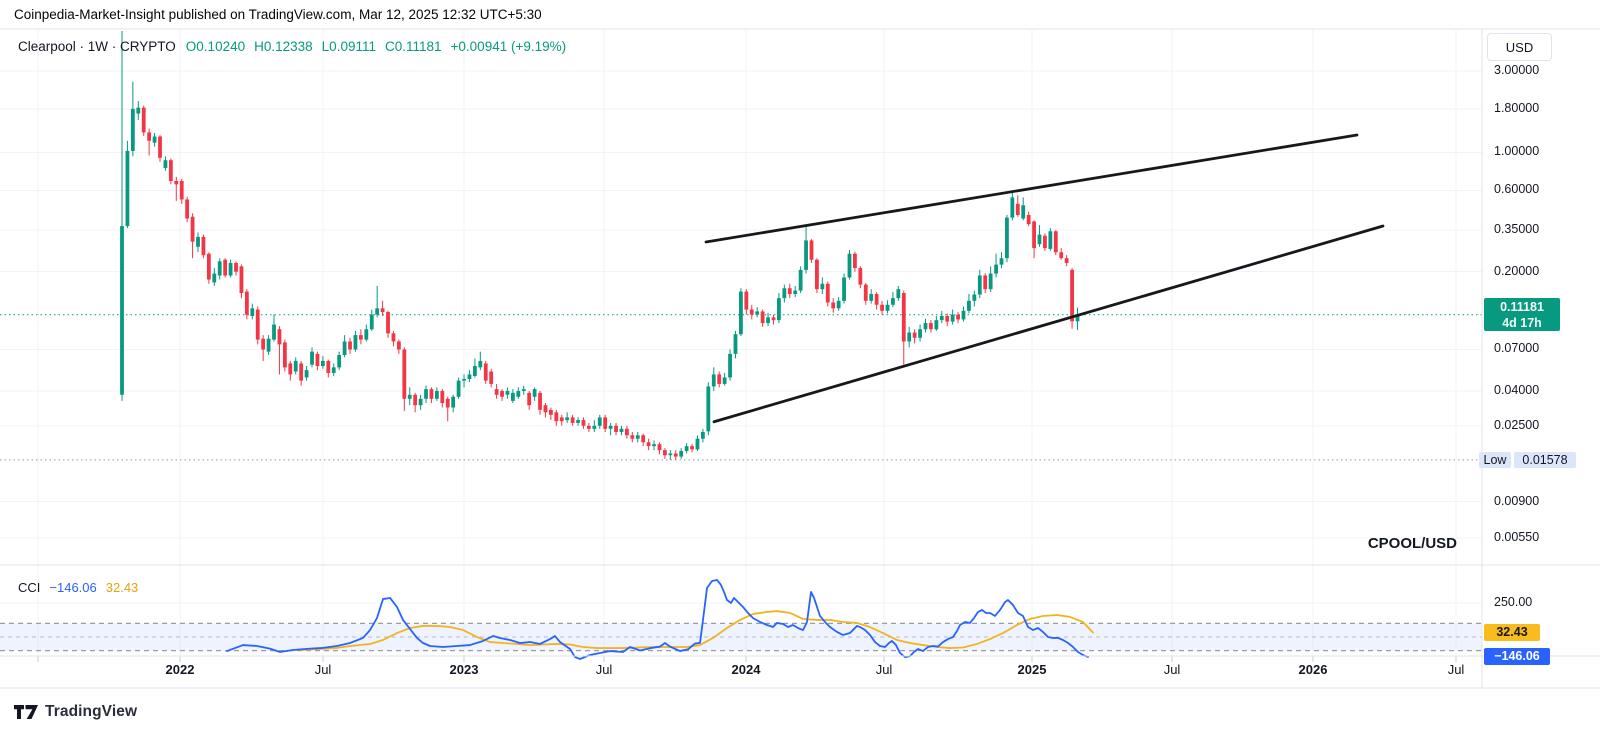 This screenshot has height=737, width=1600. What do you see at coordinates (1522, 307) in the screenshot?
I see `current-price-value: 0.11181` at bounding box center [1522, 307].